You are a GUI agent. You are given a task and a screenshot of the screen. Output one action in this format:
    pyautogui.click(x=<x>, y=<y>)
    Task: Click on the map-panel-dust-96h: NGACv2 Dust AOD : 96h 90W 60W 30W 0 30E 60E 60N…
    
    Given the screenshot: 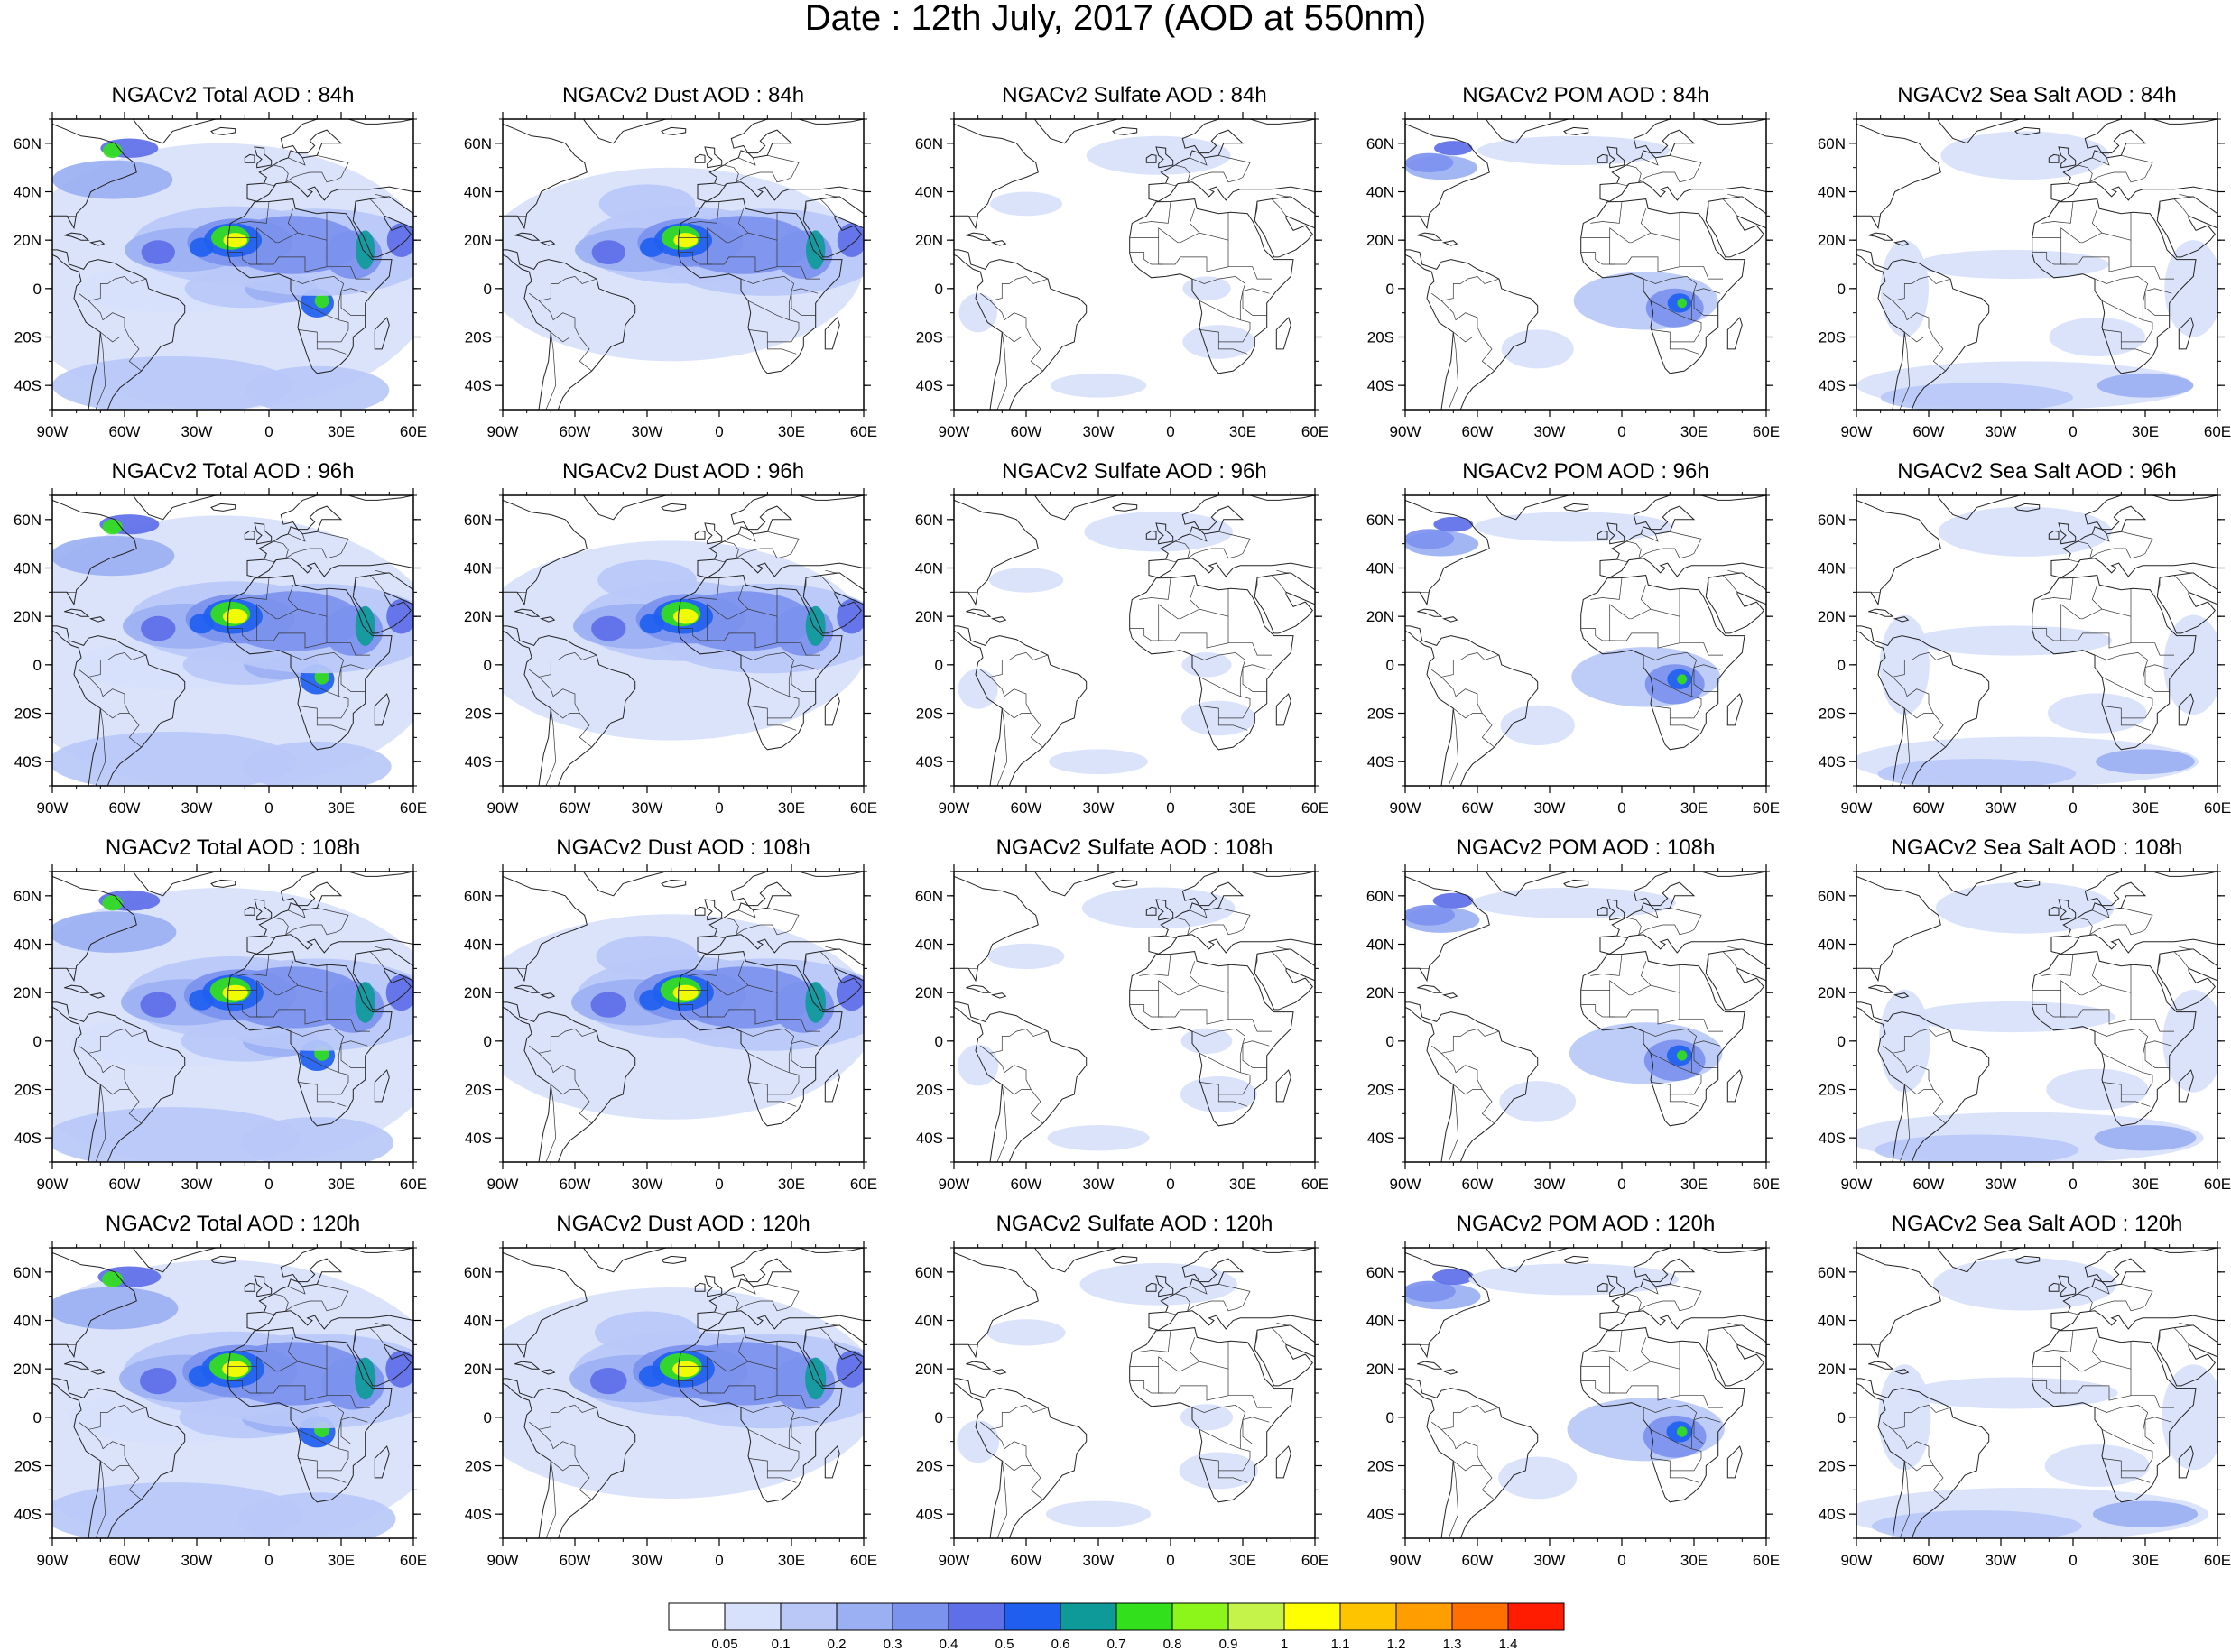 What is the action you would take?
    pyautogui.click(x=670, y=638)
    